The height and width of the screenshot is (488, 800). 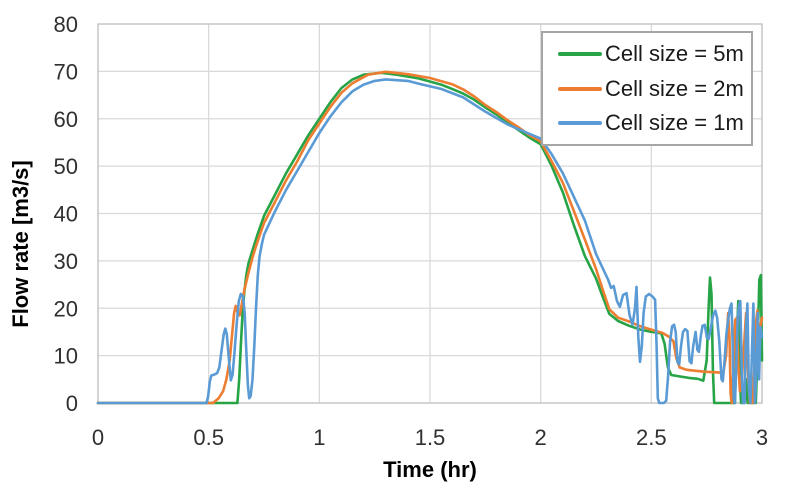 I want to click on legend-item: Cell size = 2m, so click(x=654, y=89).